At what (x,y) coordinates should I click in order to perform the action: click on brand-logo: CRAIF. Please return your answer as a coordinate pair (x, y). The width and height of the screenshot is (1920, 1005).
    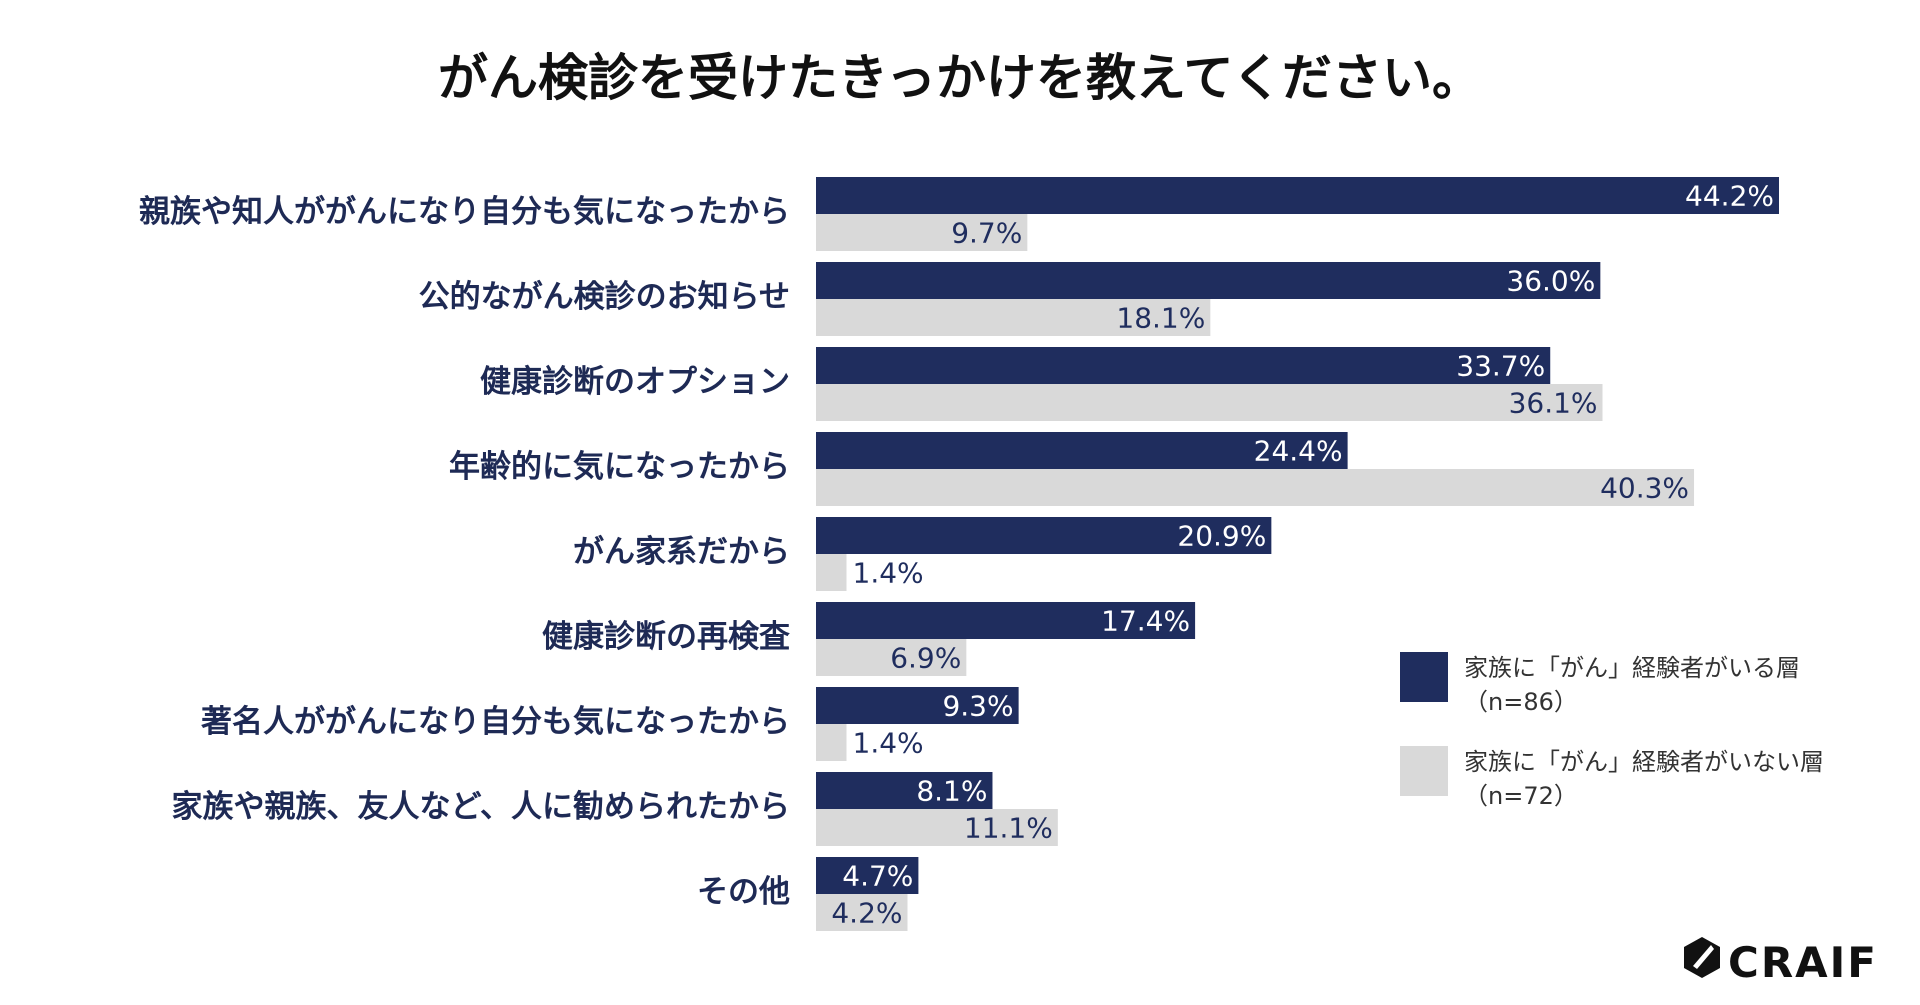
    Looking at the image, I should click on (1781, 962).